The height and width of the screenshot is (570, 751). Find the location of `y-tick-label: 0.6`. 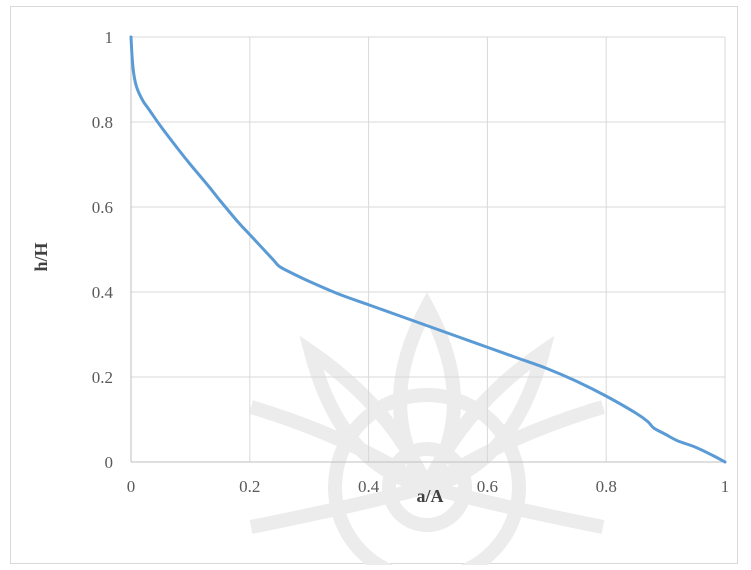

y-tick-label: 0.6 is located at coordinates (102, 207).